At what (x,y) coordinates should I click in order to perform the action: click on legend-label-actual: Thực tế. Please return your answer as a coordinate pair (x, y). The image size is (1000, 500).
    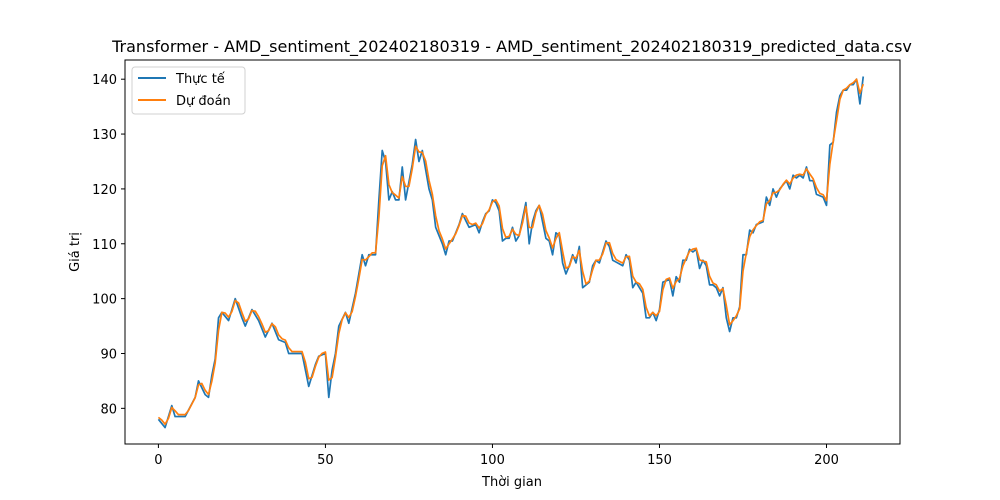
    Looking at the image, I should click on (200, 79).